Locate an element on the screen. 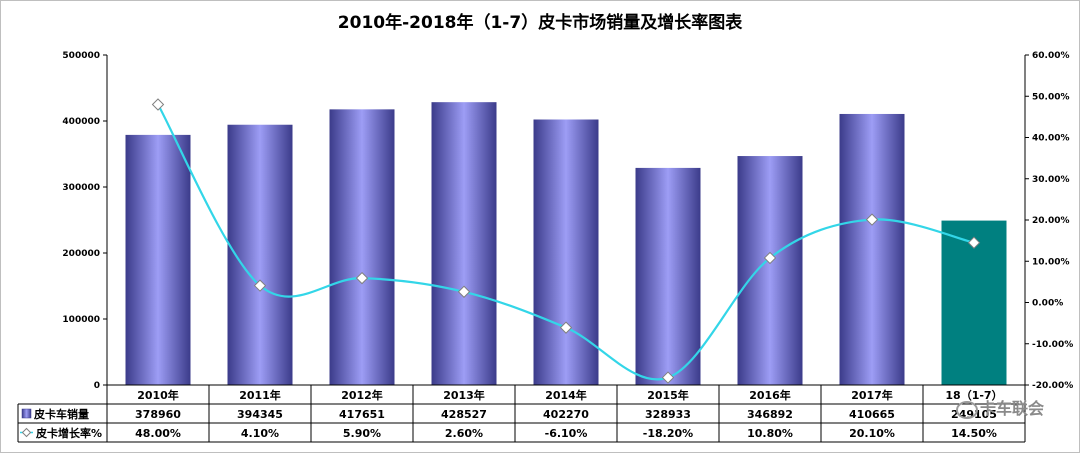 The width and height of the screenshot is (1080, 453). table-growth-value-7: 20.10% is located at coordinates (872, 433).